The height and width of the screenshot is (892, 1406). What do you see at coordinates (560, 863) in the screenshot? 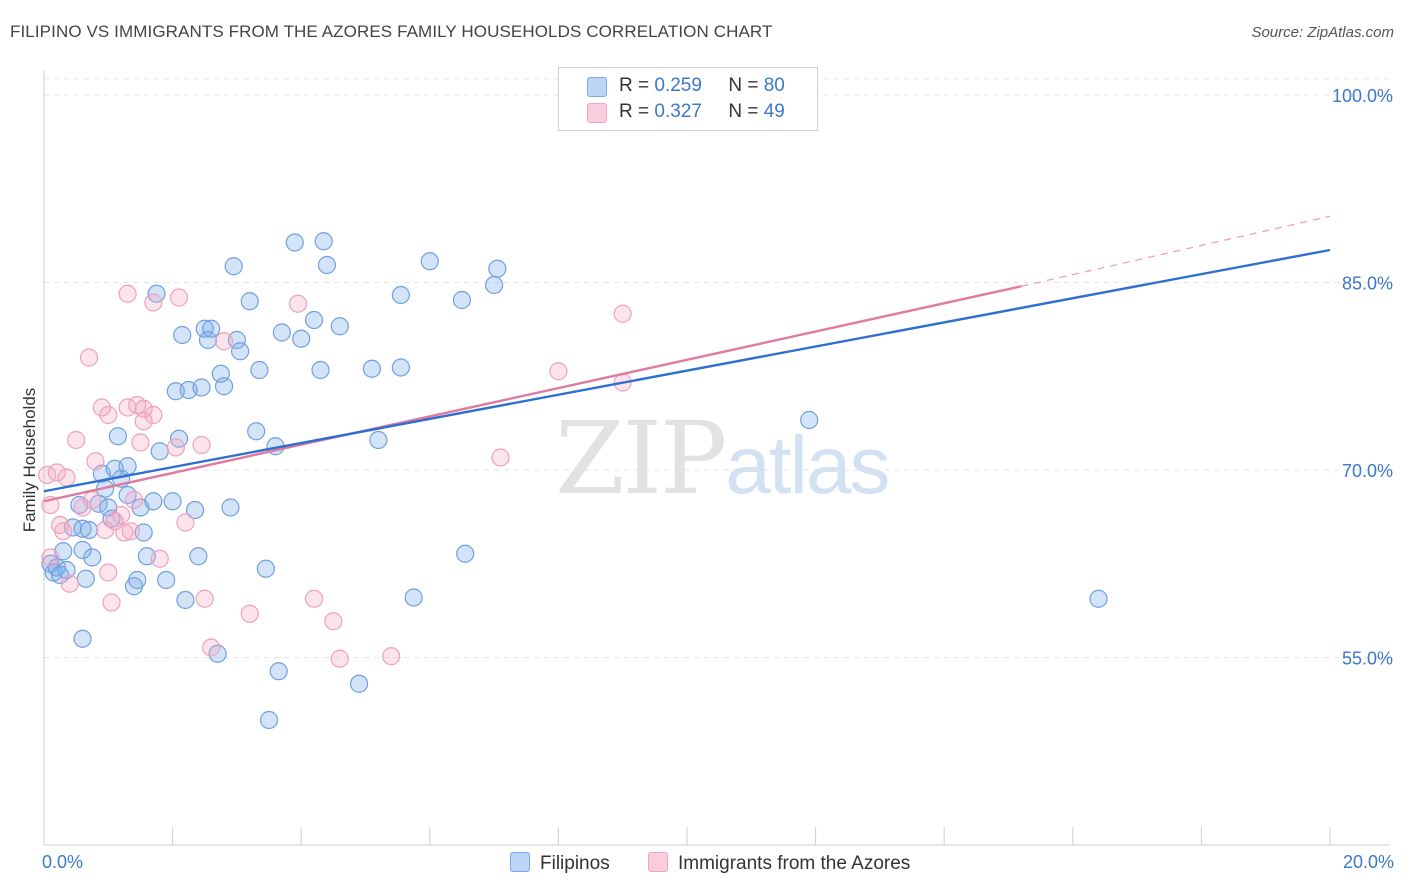
I see `bottom-legend-filipinos: Filipinos` at bounding box center [560, 863].